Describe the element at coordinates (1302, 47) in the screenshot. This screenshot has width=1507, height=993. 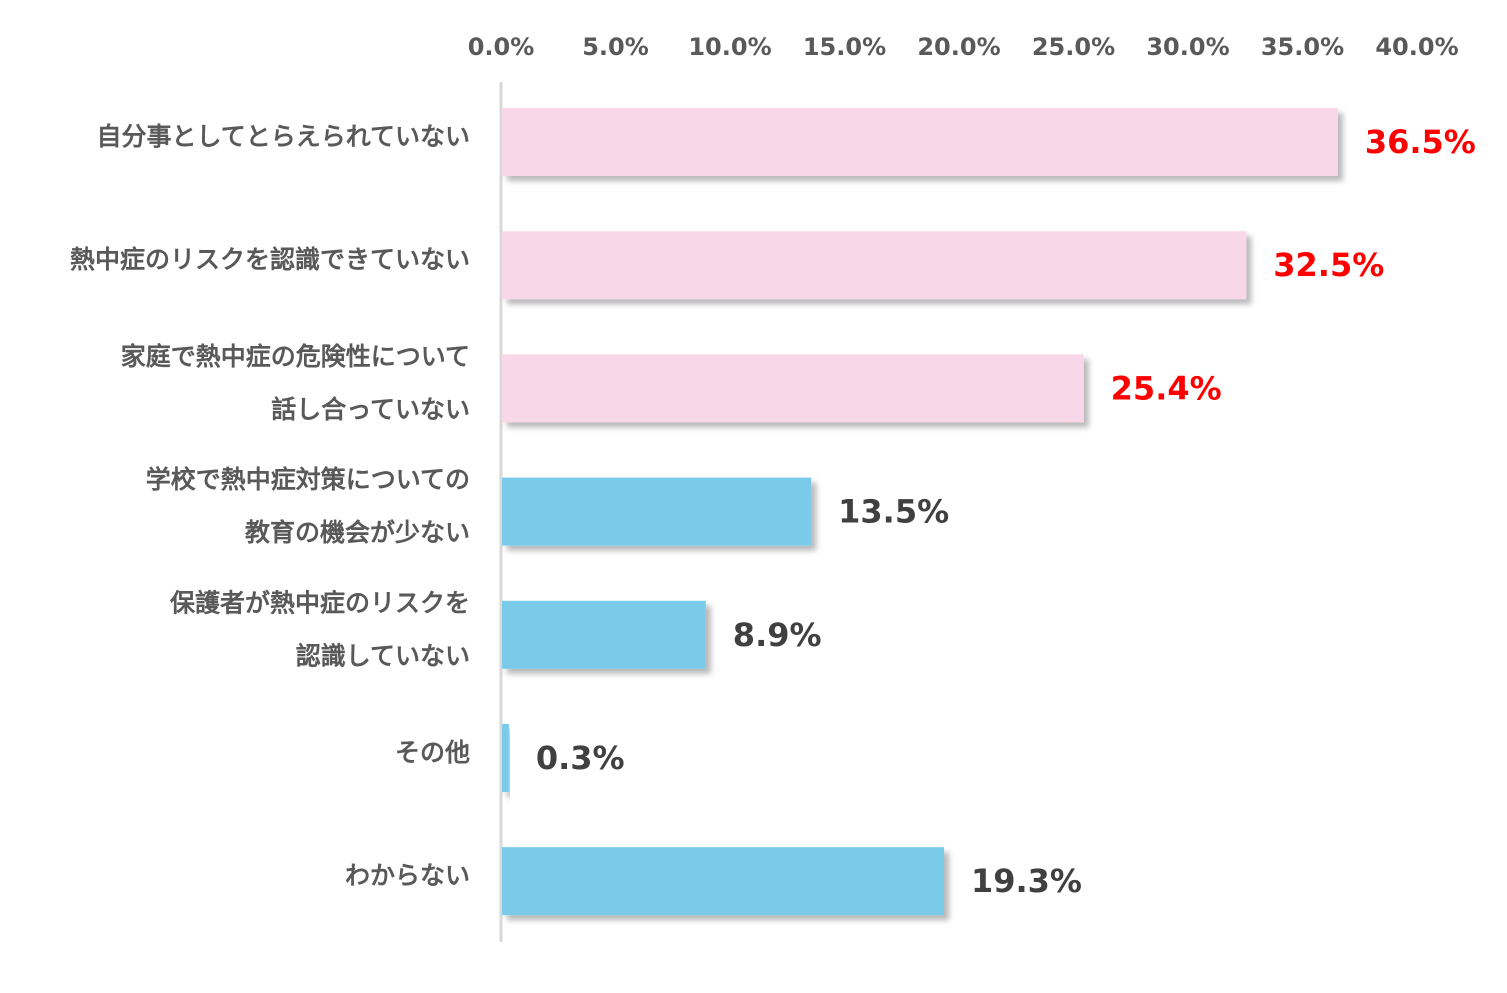
I see `x-tick-label: 35.0%` at that location.